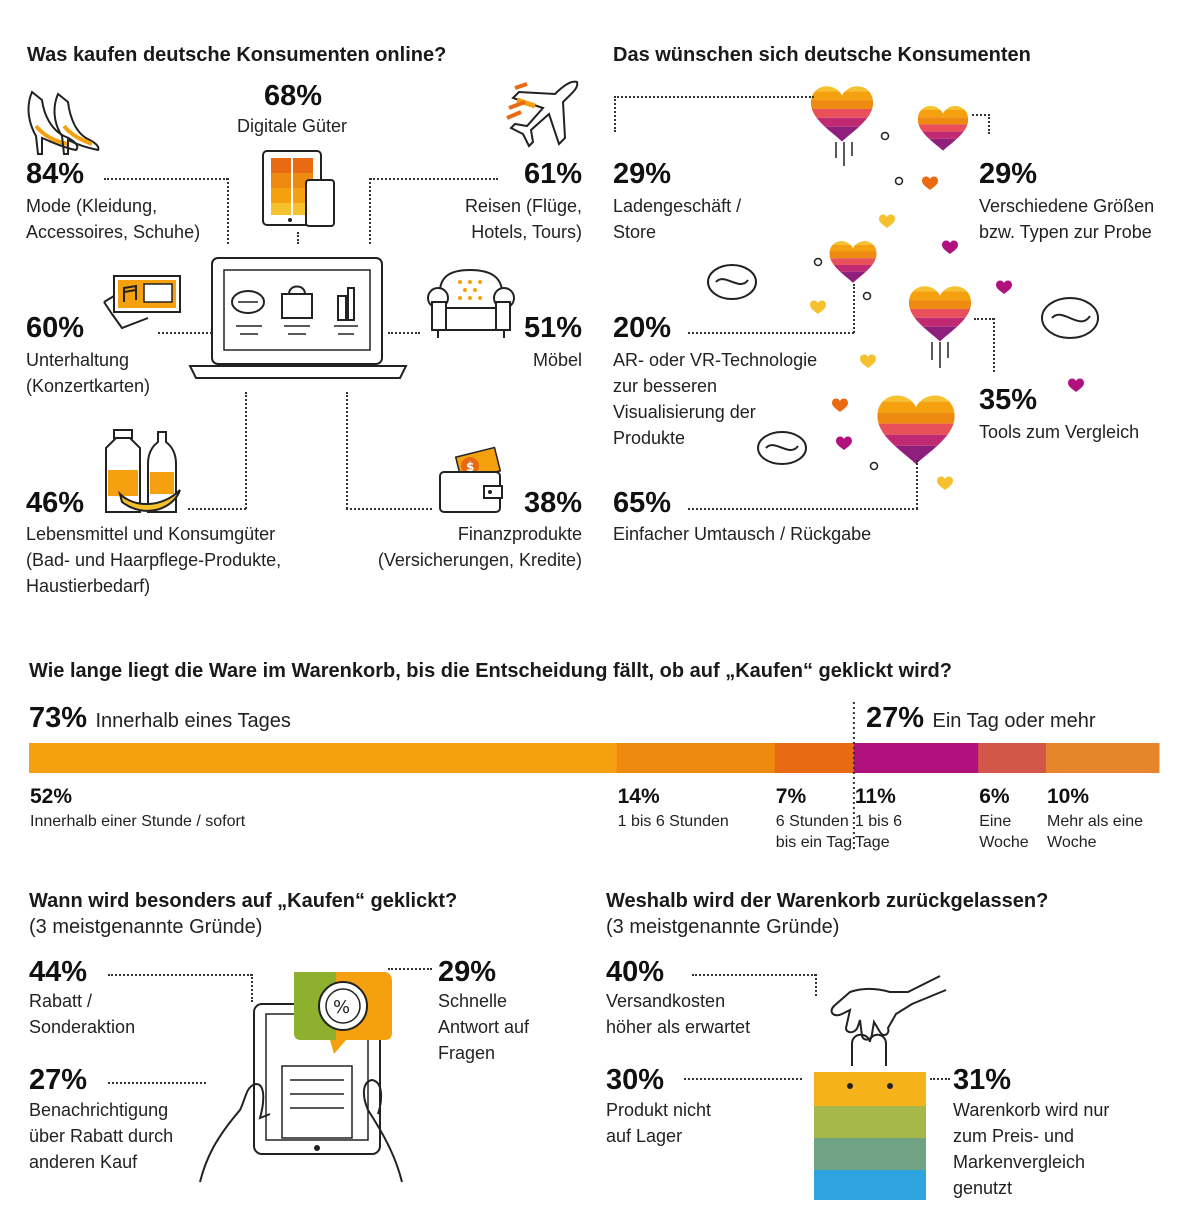 This screenshot has width=1200, height=1232. I want to click on cart-segment-pct-3: 11%, so click(875, 796).